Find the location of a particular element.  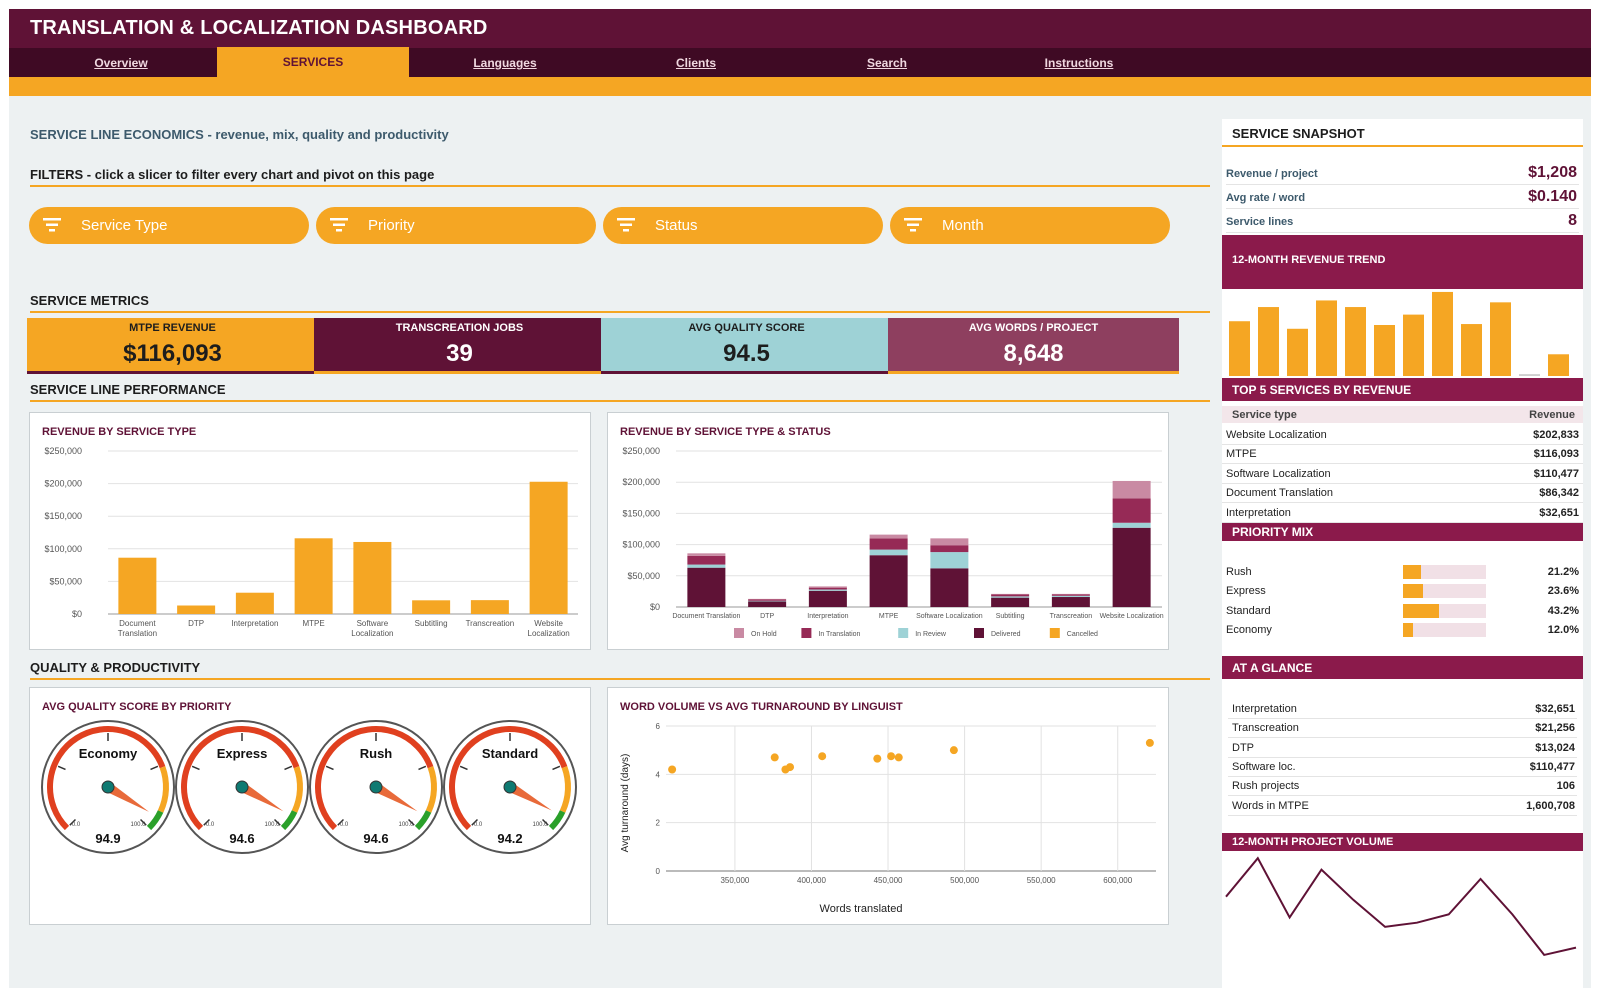

y-tick-label: 6 is located at coordinates (658, 726).